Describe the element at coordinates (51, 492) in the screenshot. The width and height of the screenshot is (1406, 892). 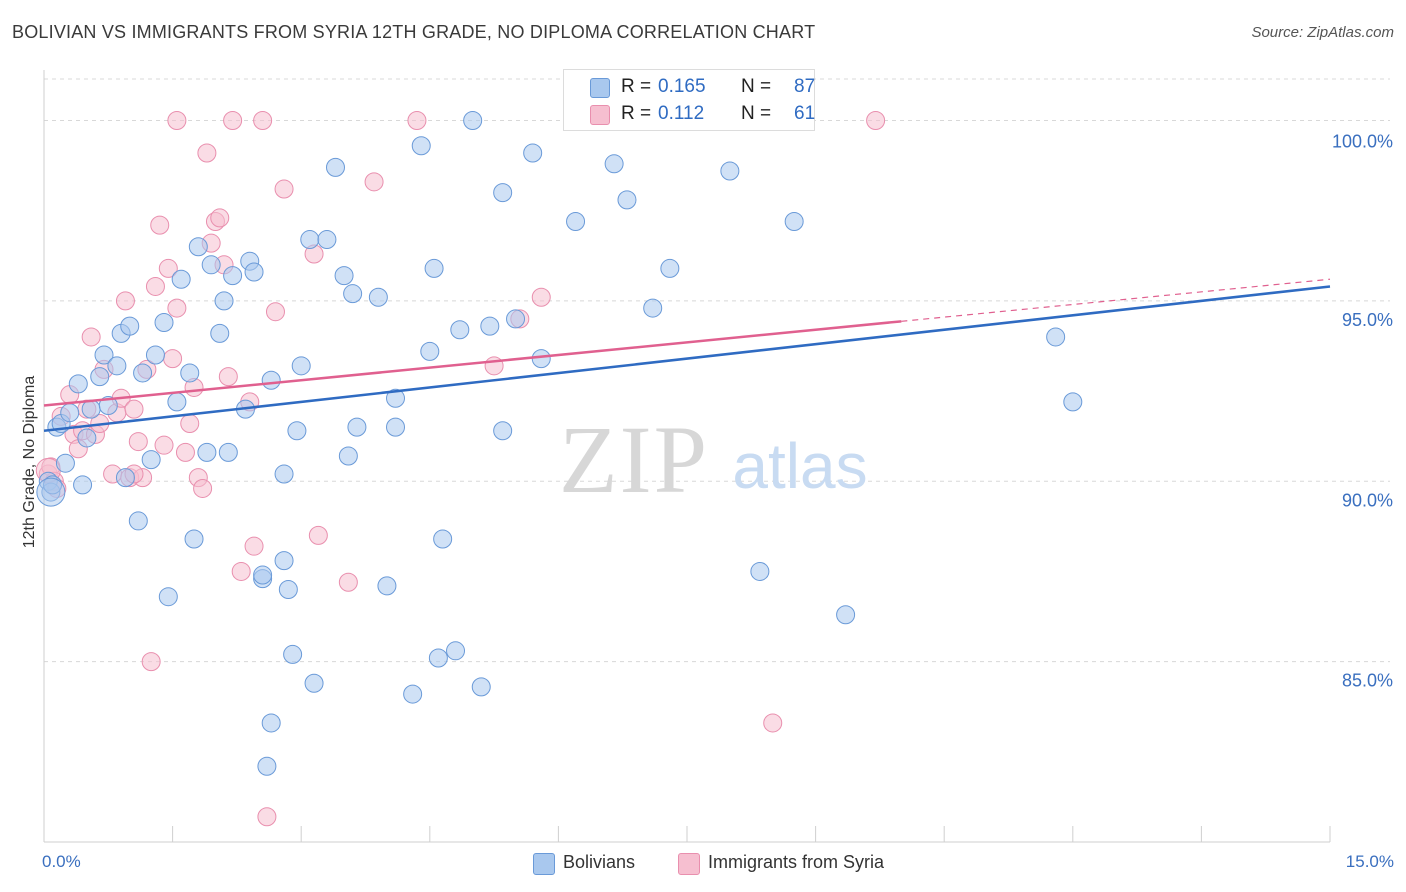
I see `point-bolivians-cluster` at that location.